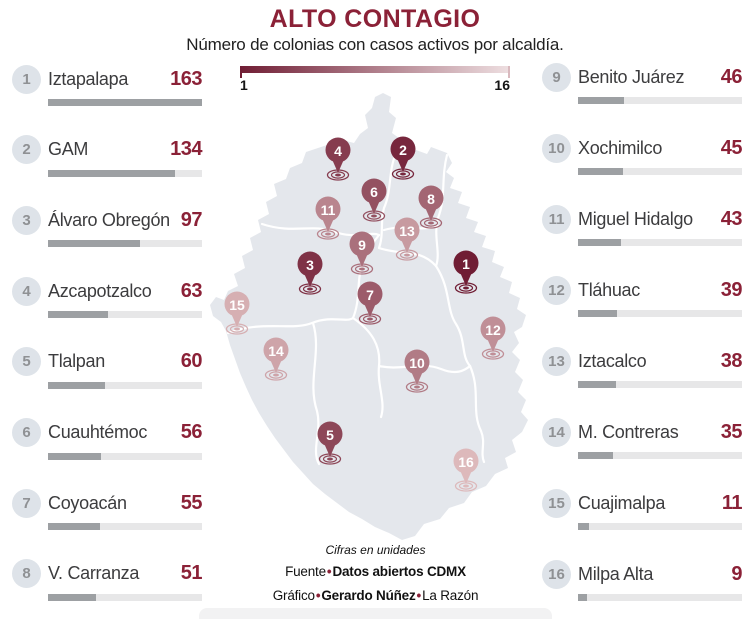  I want to click on alcaldia-name: Iztapalapa, so click(88, 78).